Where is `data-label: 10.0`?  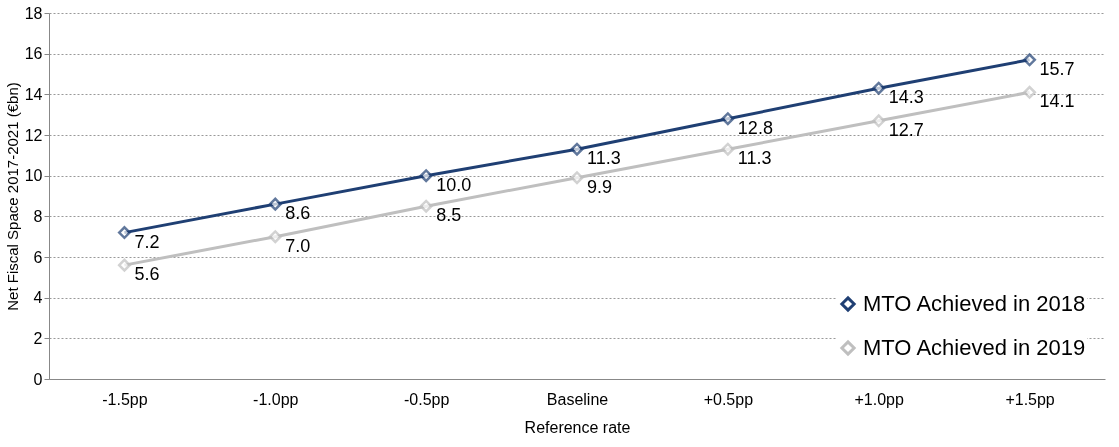
data-label: 10.0 is located at coordinates (454, 184).